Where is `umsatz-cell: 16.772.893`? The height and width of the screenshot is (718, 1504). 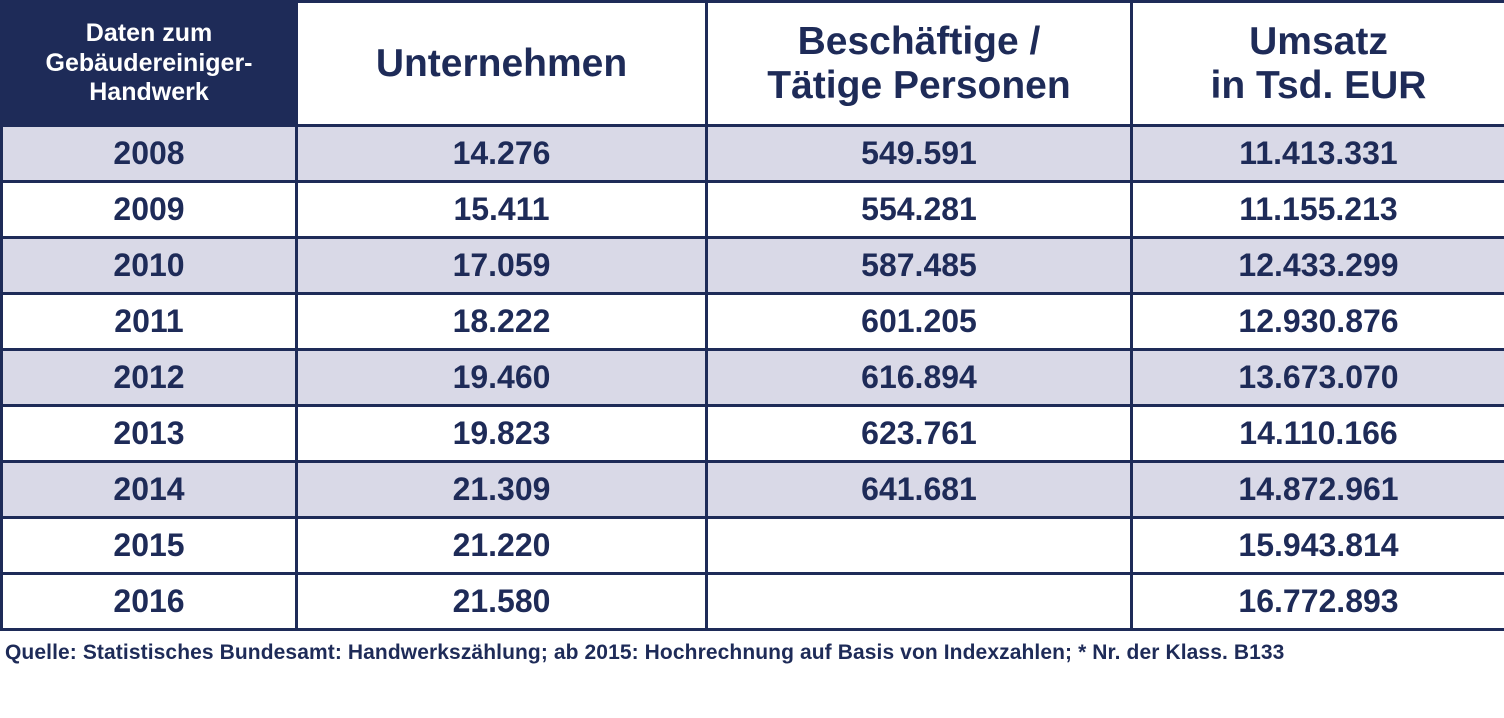 umsatz-cell: 16.772.893 is located at coordinates (1317, 601).